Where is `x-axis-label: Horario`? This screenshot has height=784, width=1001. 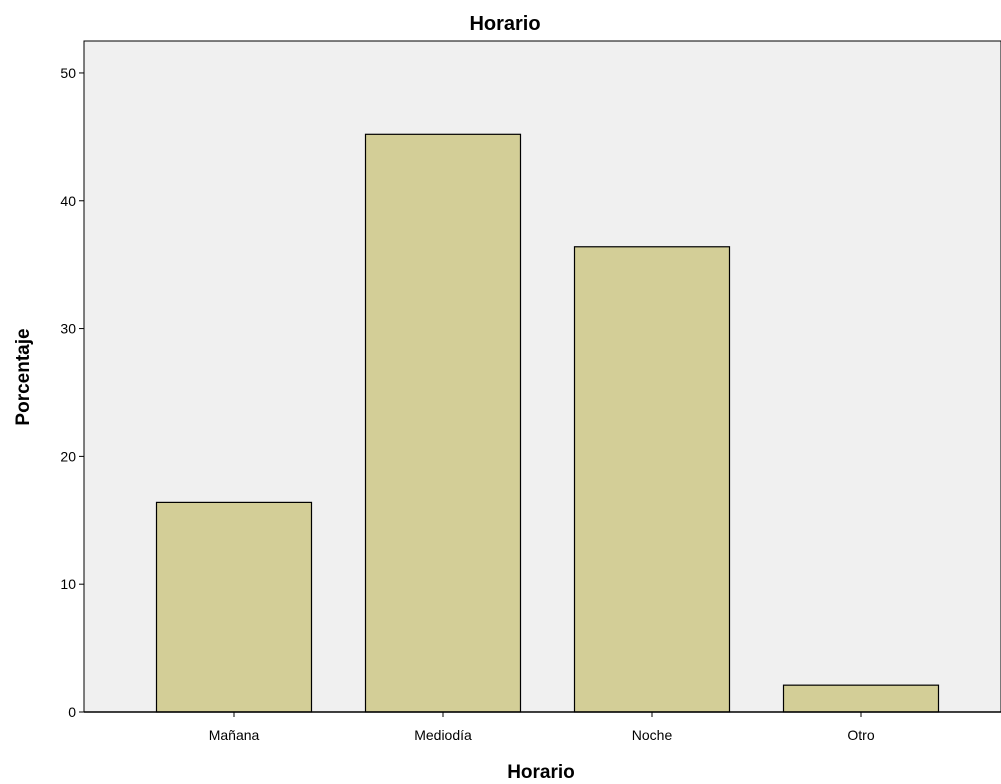 x-axis-label: Horario is located at coordinates (541, 772).